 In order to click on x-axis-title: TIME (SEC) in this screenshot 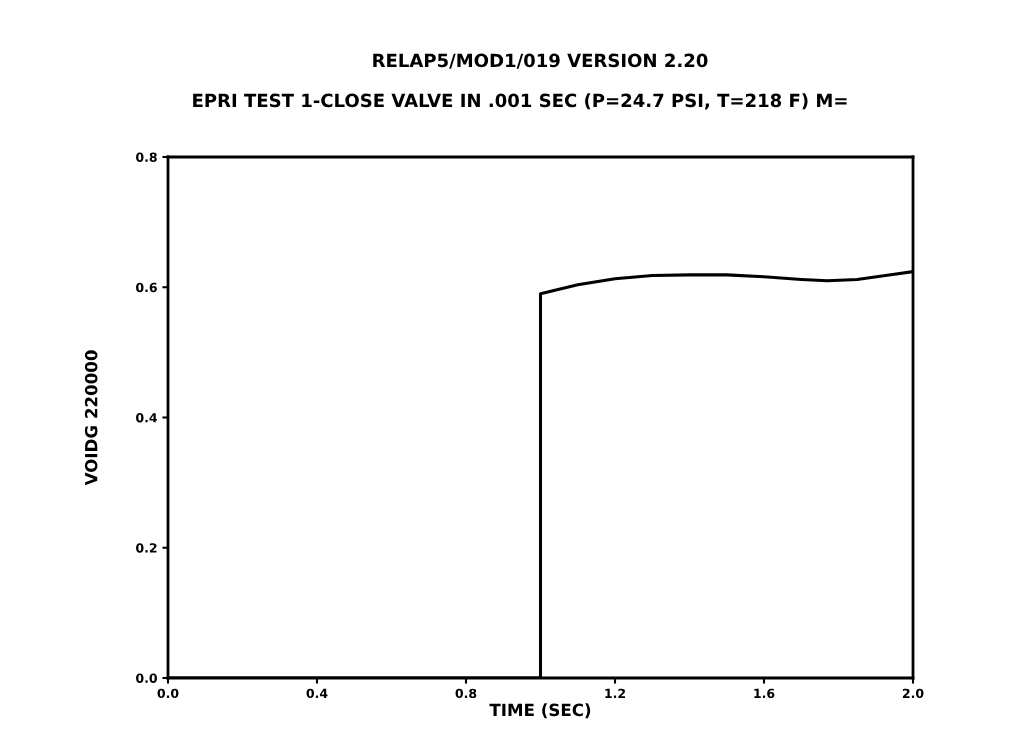, I will do `click(540, 711)`.